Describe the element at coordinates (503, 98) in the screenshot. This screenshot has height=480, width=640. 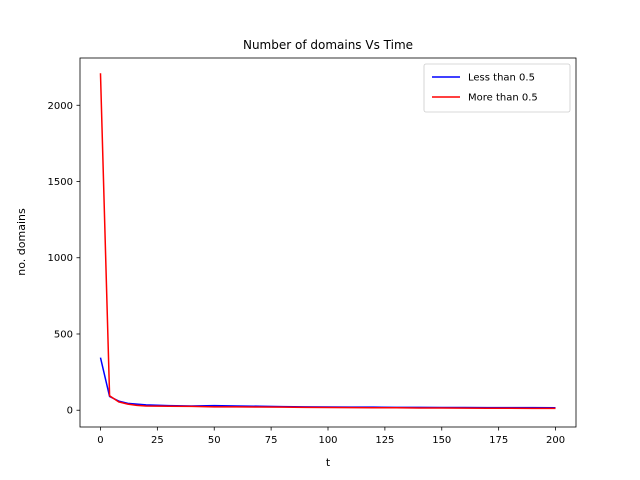
I see `legend-label-1: More than 0.5` at that location.